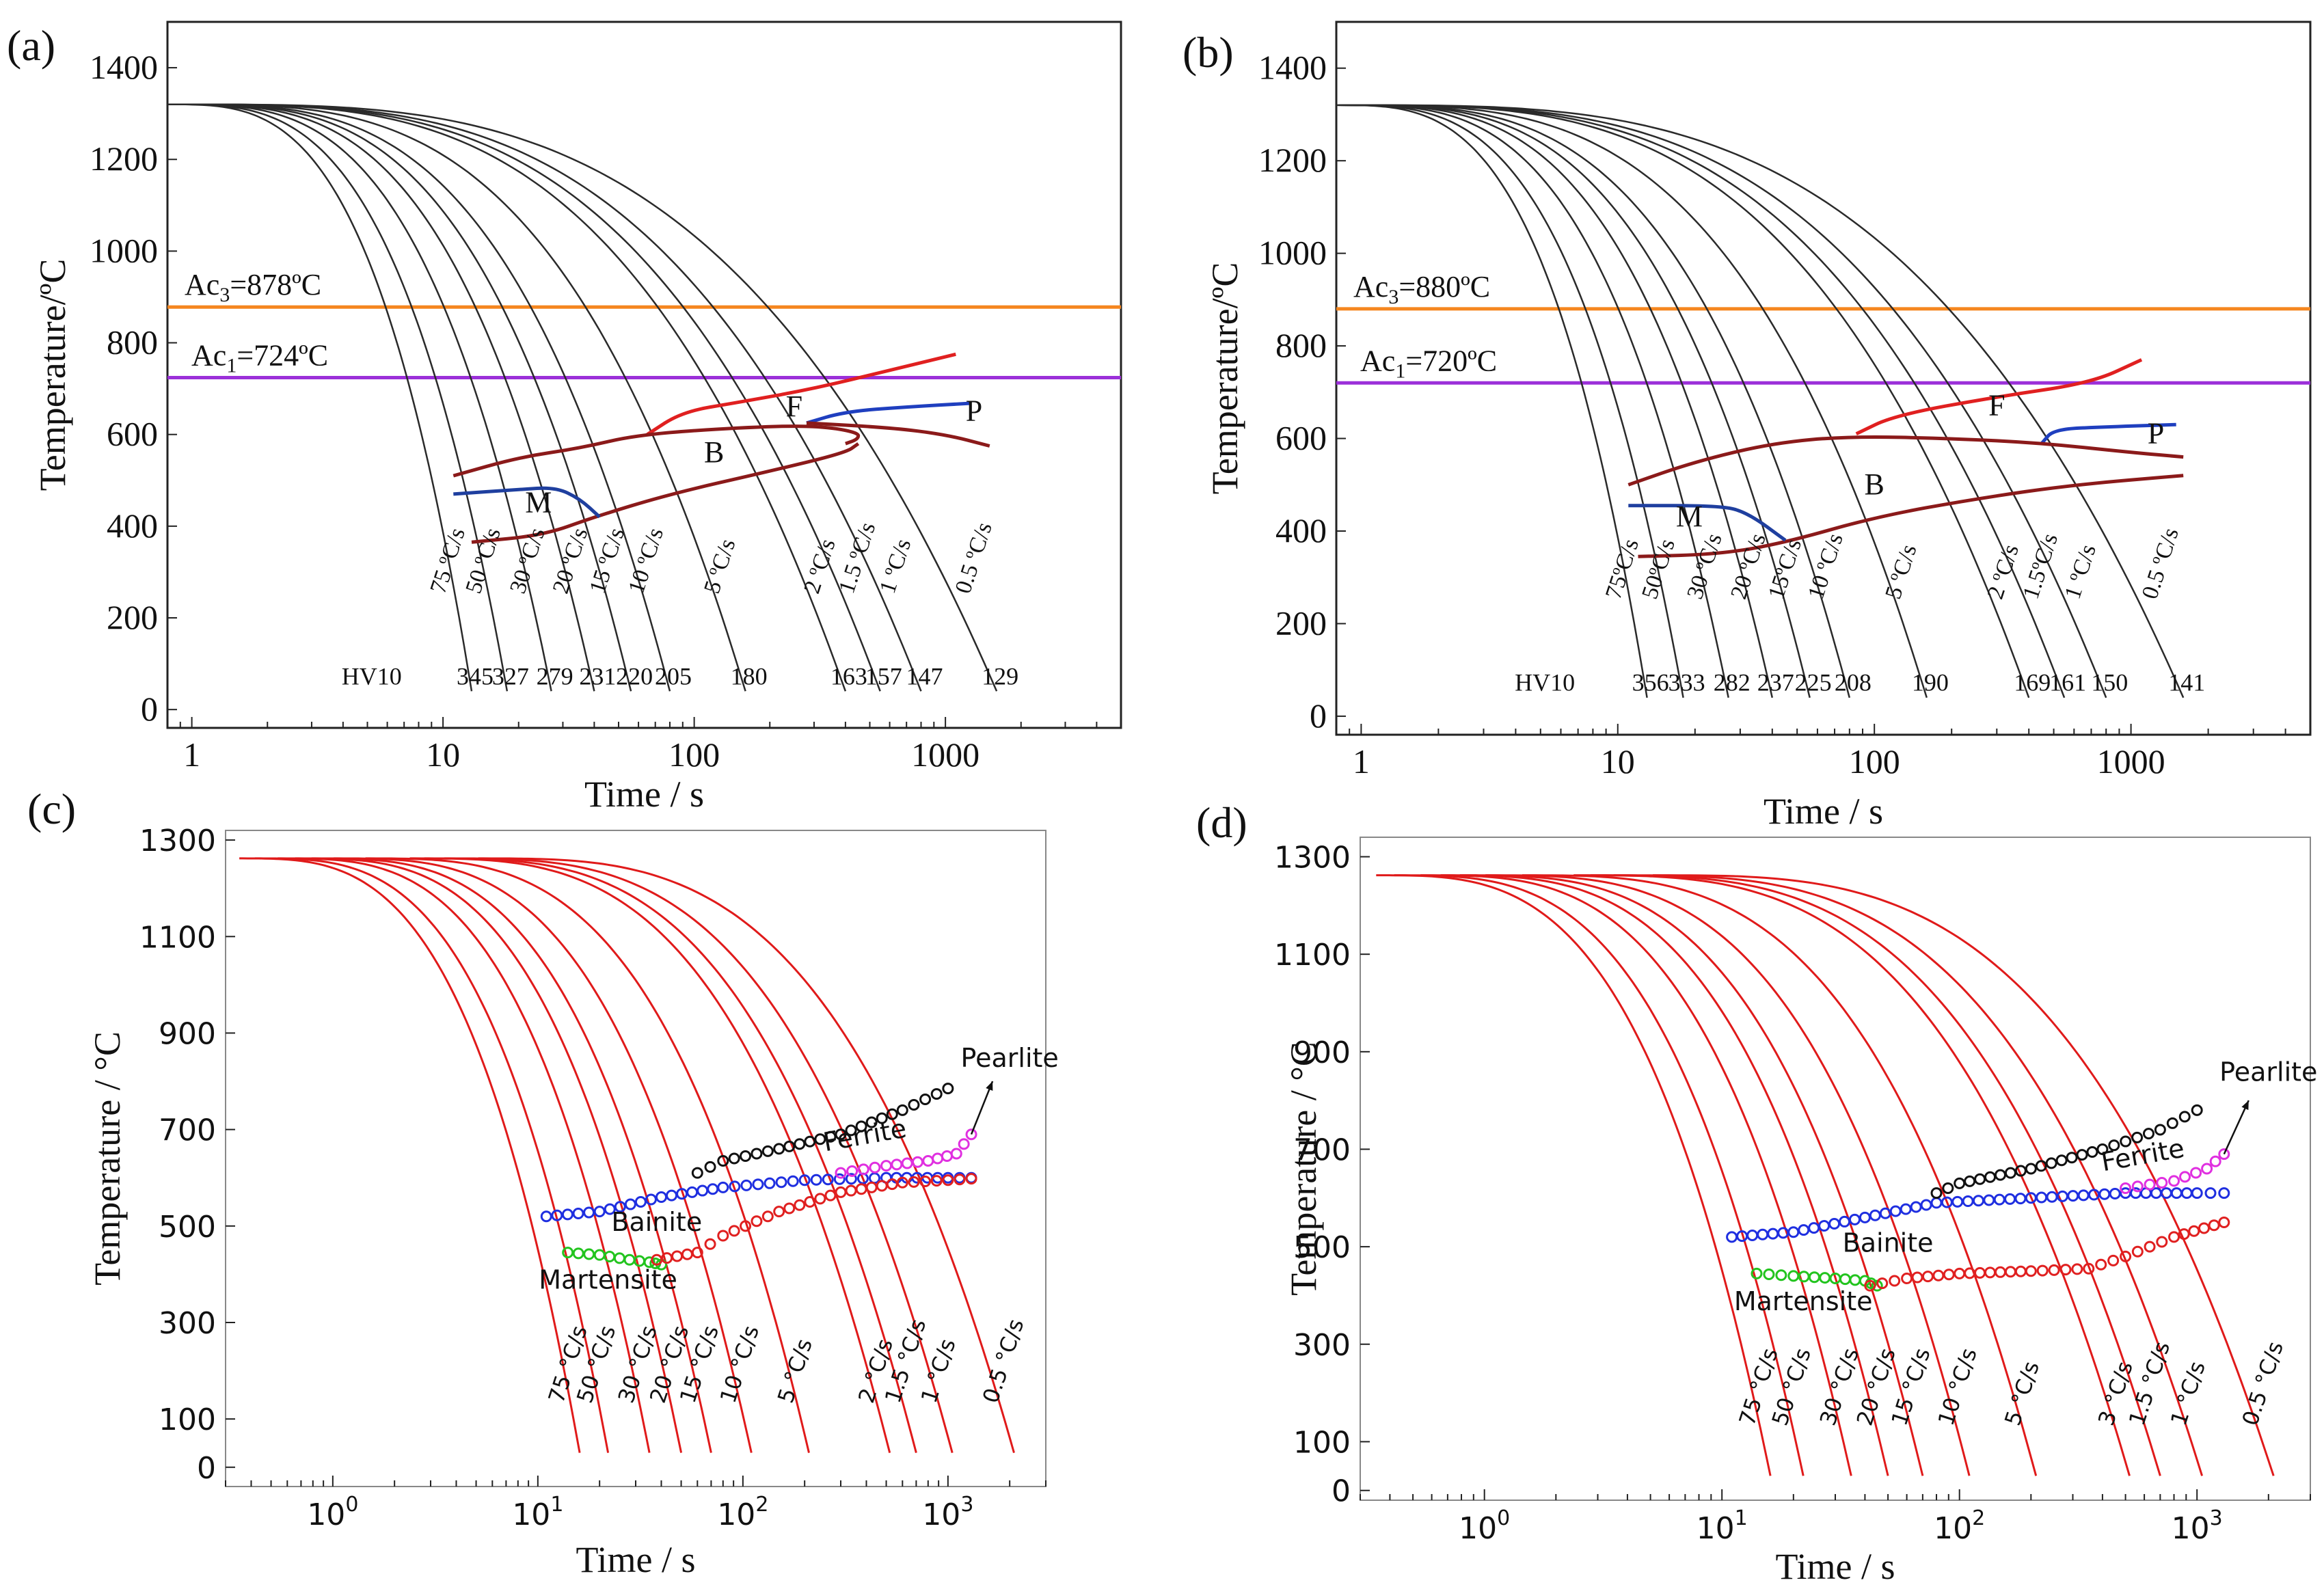  Describe the element at coordinates (1704, 566) in the screenshot. I see `cooling-rate-label: 30 ºC/s` at that location.